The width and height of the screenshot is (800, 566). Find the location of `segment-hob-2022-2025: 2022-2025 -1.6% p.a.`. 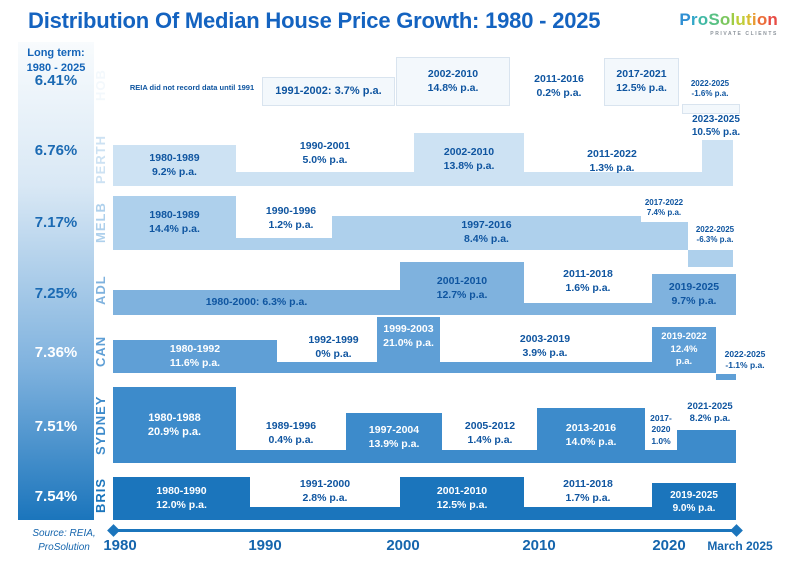

segment-hob-2022-2025: 2022-2025 -1.6% p.a. is located at coordinates (710, 88).